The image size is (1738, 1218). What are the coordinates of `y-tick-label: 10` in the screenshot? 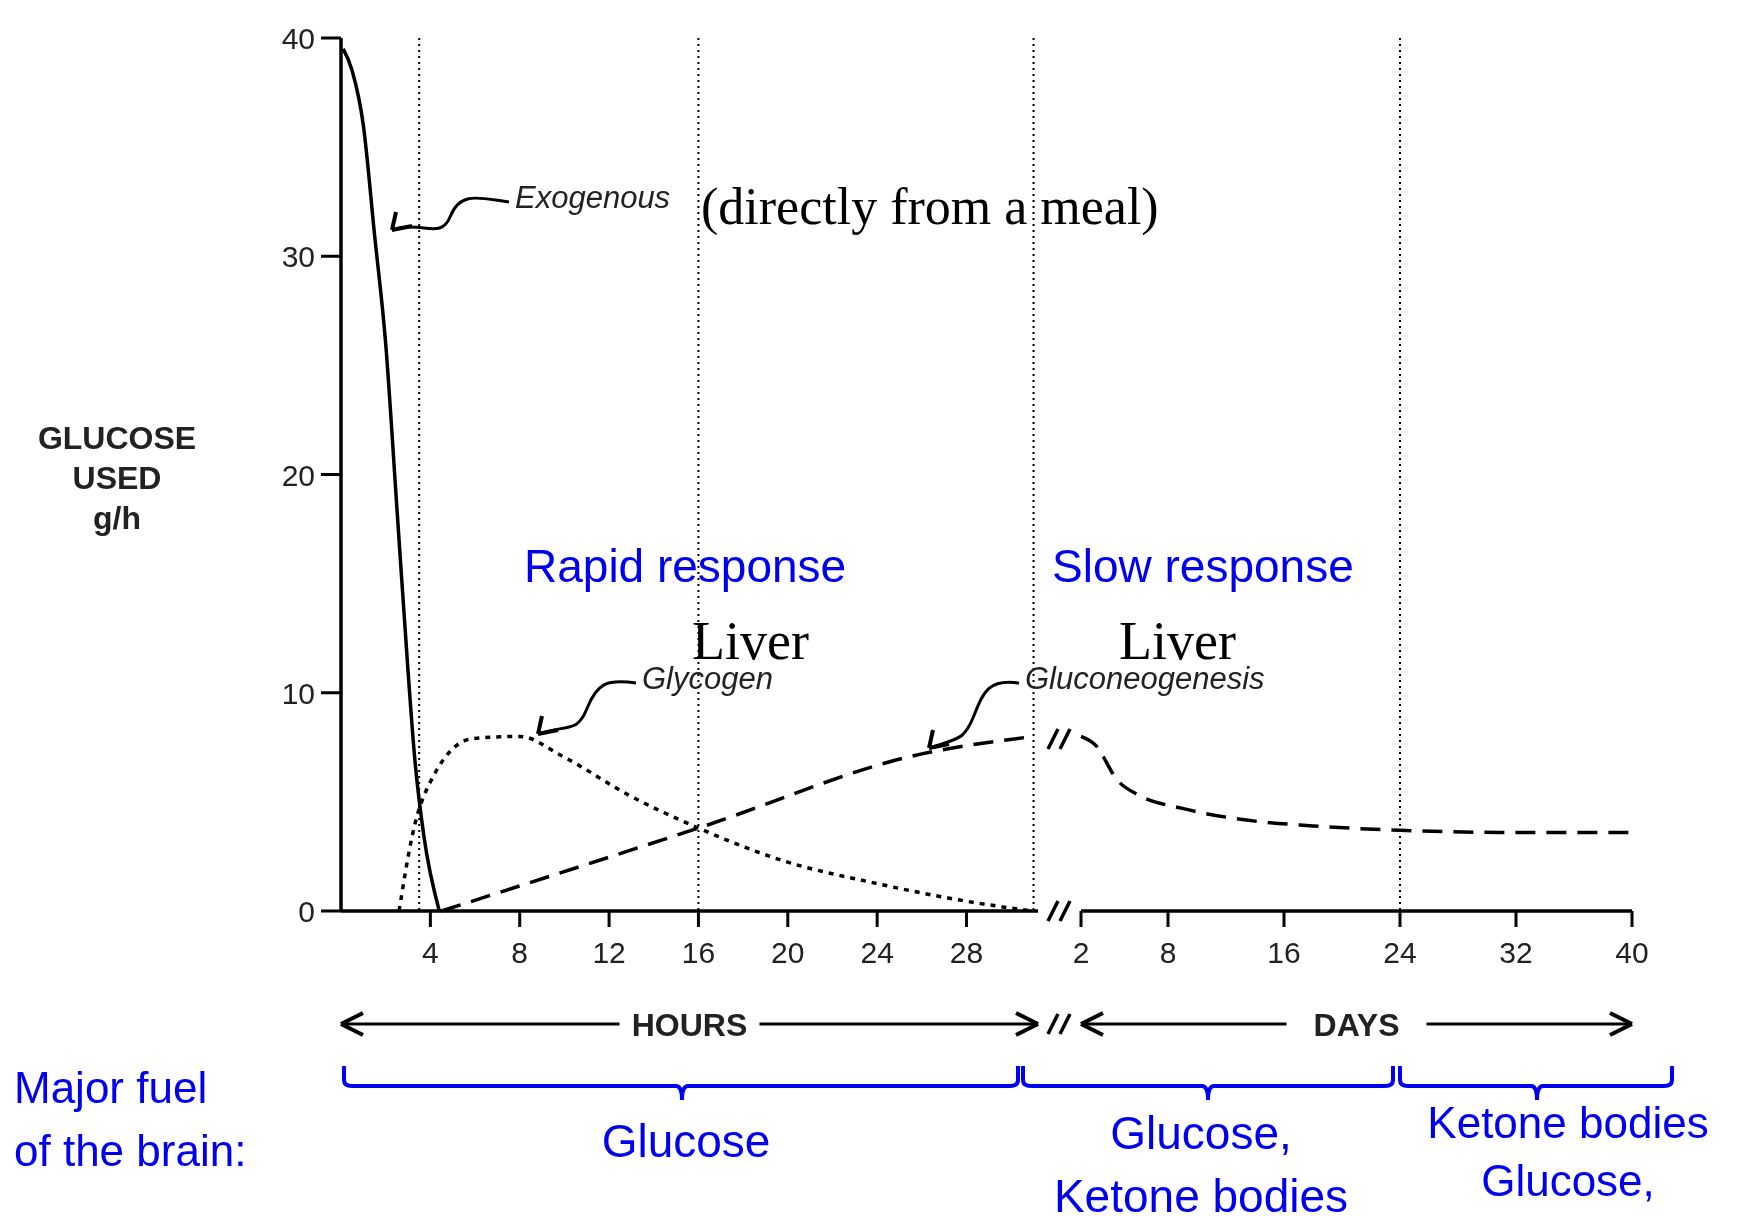 It's located at (298, 693).